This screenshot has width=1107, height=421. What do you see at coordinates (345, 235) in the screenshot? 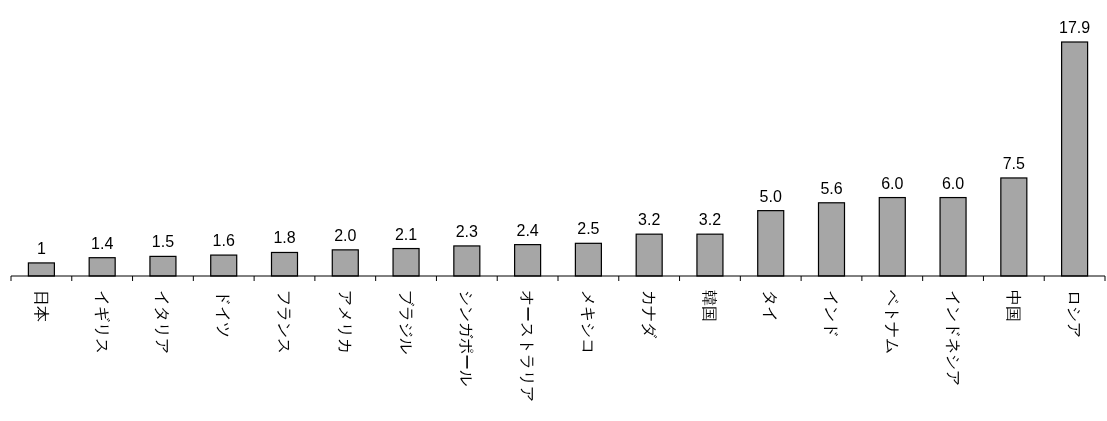
I see `data-label: 2.0` at bounding box center [345, 235].